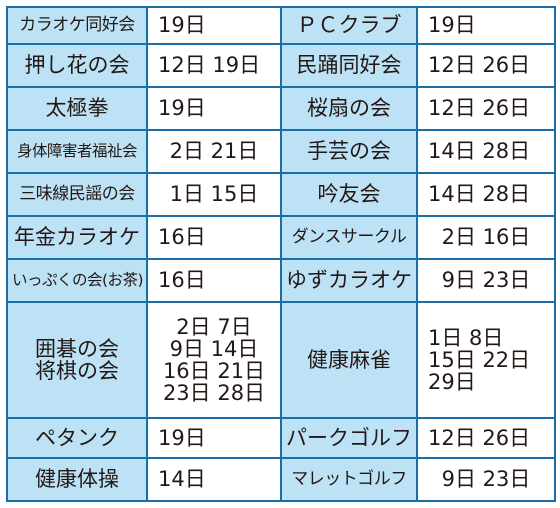 Image resolution: width=560 pixels, height=508 pixels. I want to click on meeting-days-line: 1日 8日, so click(466, 337).